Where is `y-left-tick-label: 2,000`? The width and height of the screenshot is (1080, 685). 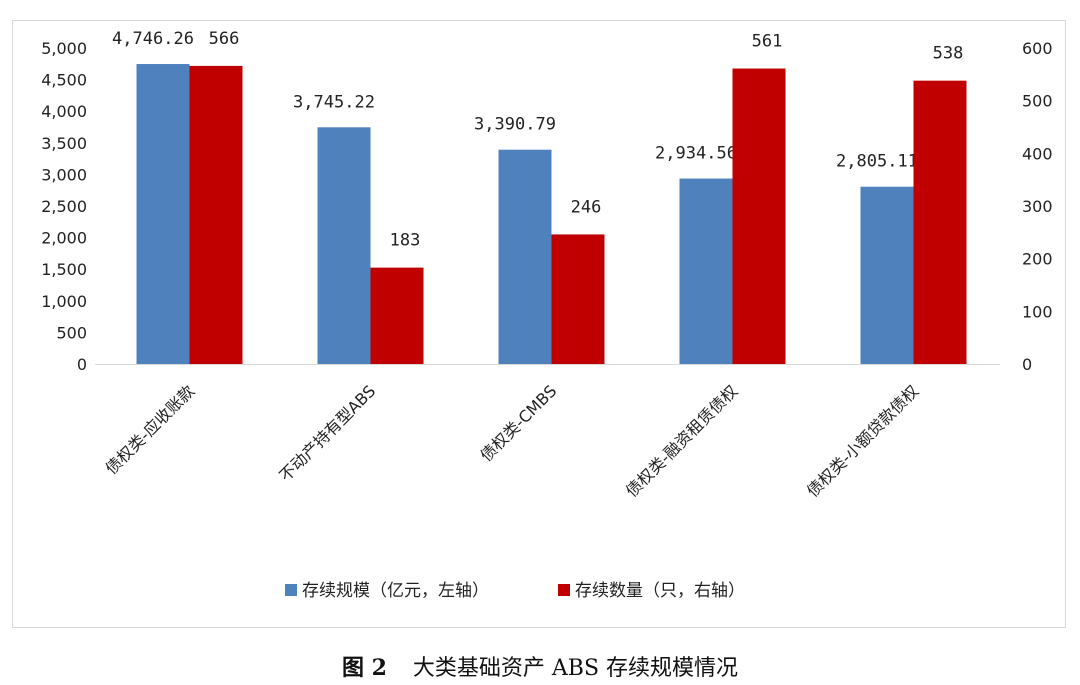 y-left-tick-label: 2,000 is located at coordinates (64, 238).